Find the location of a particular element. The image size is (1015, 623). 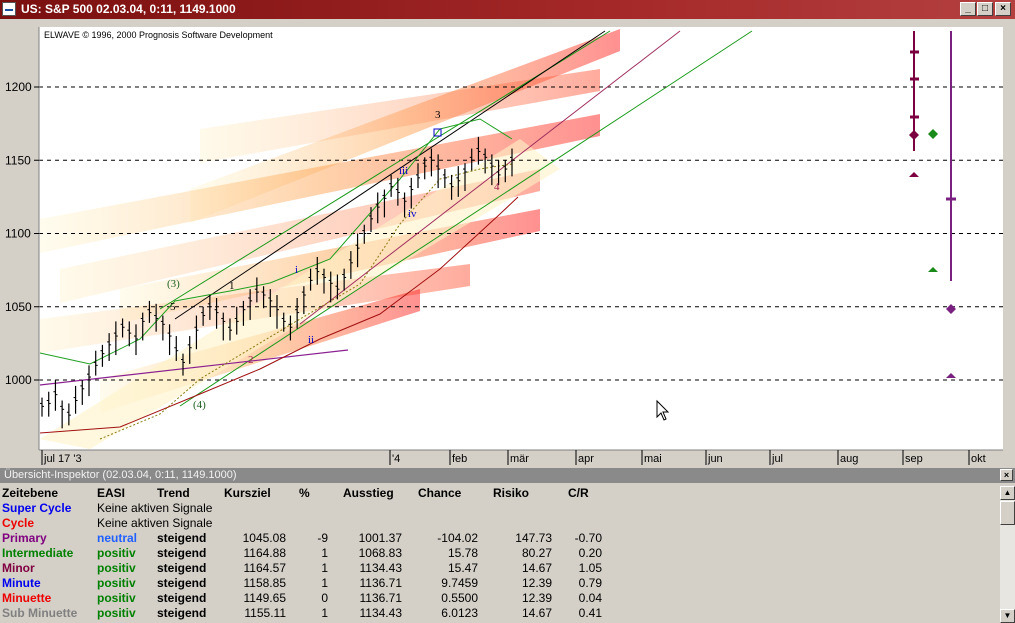

column-header: Zeitebene is located at coordinates (30, 493).